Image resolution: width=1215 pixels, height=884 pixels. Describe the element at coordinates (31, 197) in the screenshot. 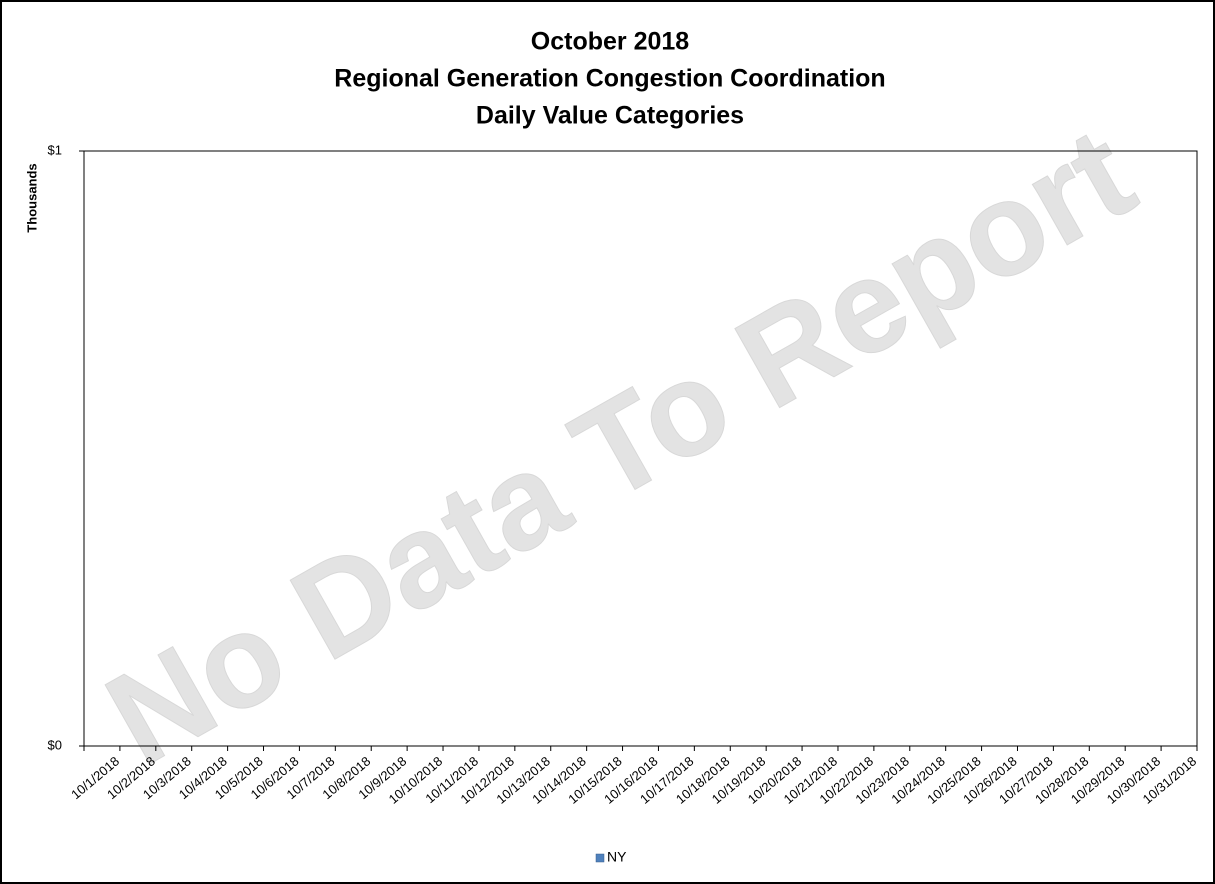

I see `y-axis-label: Thousands` at that location.